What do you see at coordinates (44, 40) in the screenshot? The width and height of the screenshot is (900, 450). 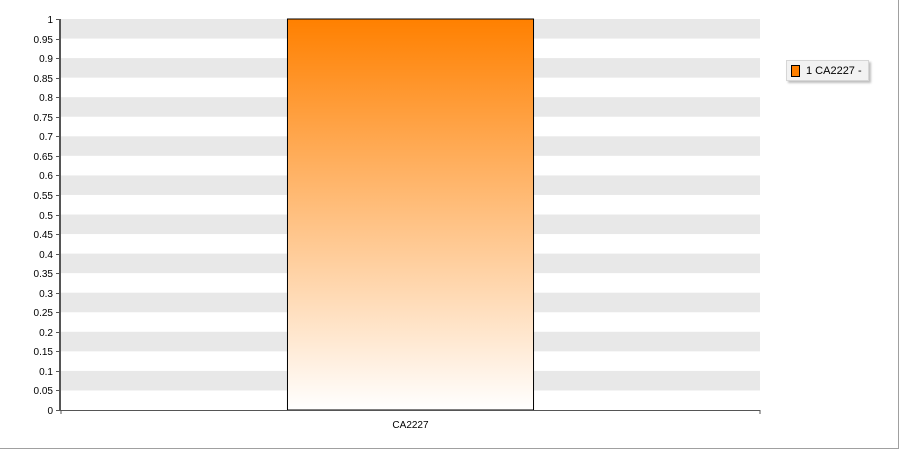 I see `y-tick-label: 0.95` at bounding box center [44, 40].